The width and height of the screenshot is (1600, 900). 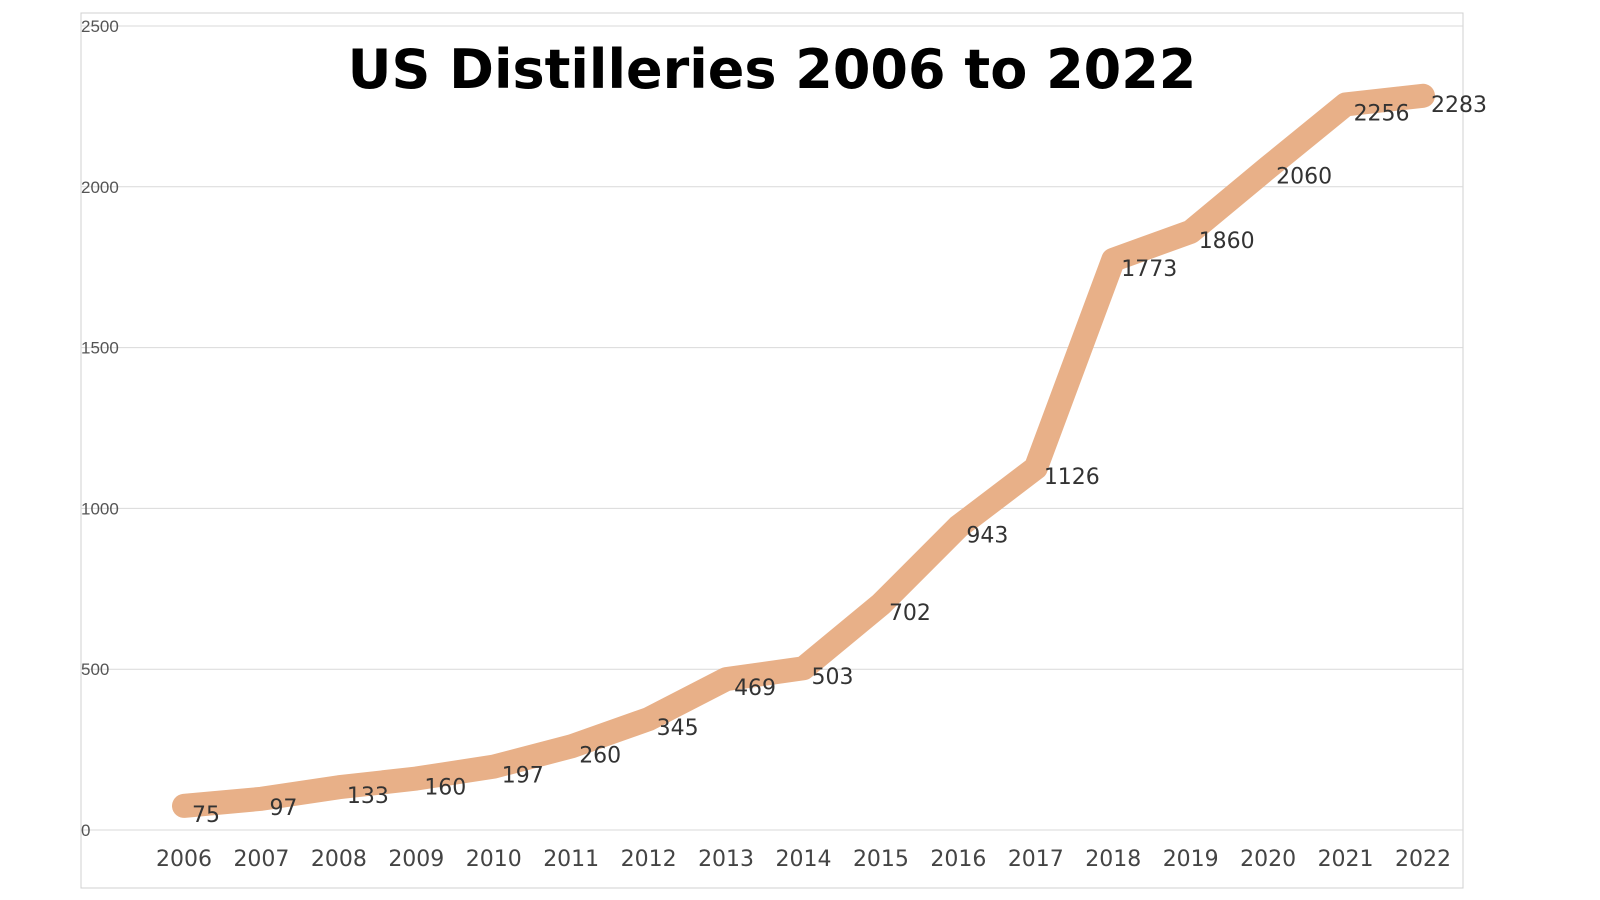 I want to click on x-tick-label: 2020, so click(x=1268, y=859).